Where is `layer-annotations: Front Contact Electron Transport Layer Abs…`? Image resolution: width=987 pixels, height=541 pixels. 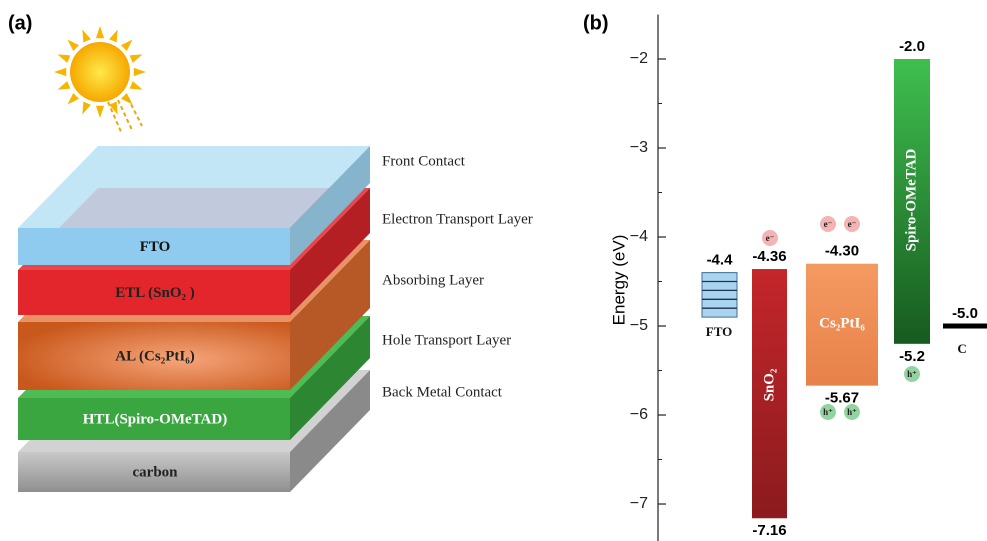
layer-annotations: Front Contact Electron Transport Layer Abs… is located at coordinates (457, 276).